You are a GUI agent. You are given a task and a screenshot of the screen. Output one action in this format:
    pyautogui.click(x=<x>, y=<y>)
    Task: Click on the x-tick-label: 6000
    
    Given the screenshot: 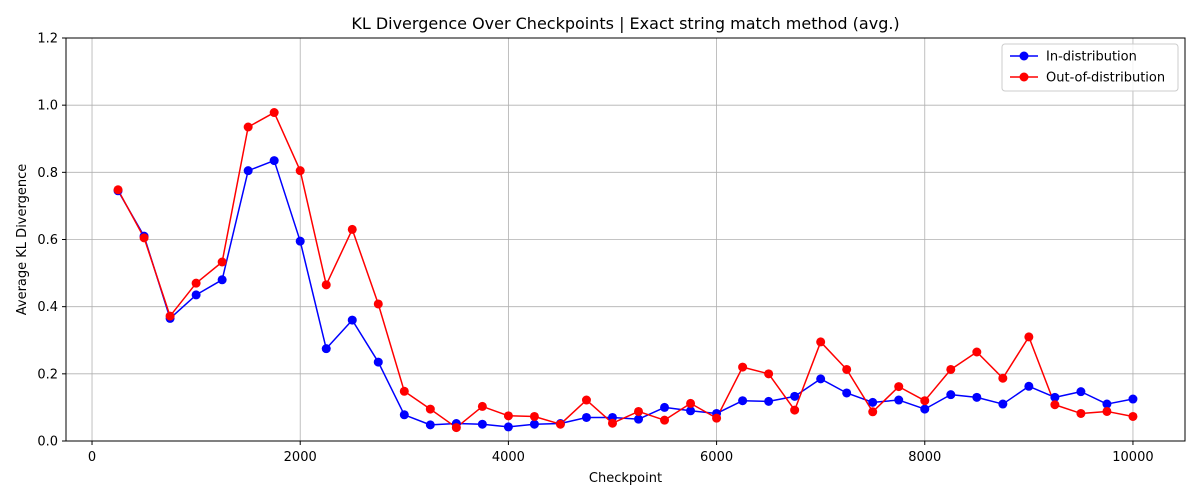 What is the action you would take?
    pyautogui.click(x=716, y=457)
    